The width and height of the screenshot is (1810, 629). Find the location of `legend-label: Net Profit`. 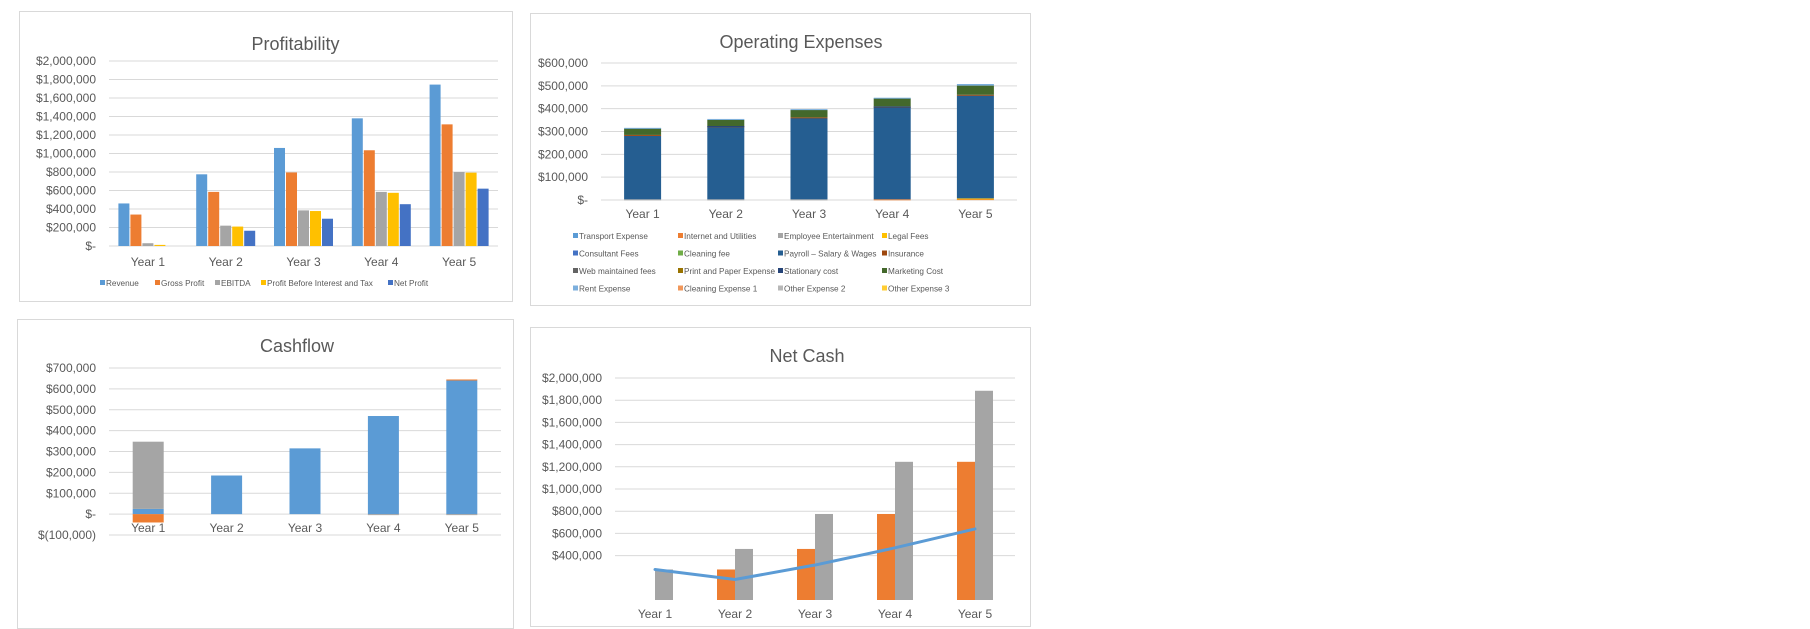

legend-label: Net Profit is located at coordinates (411, 283).